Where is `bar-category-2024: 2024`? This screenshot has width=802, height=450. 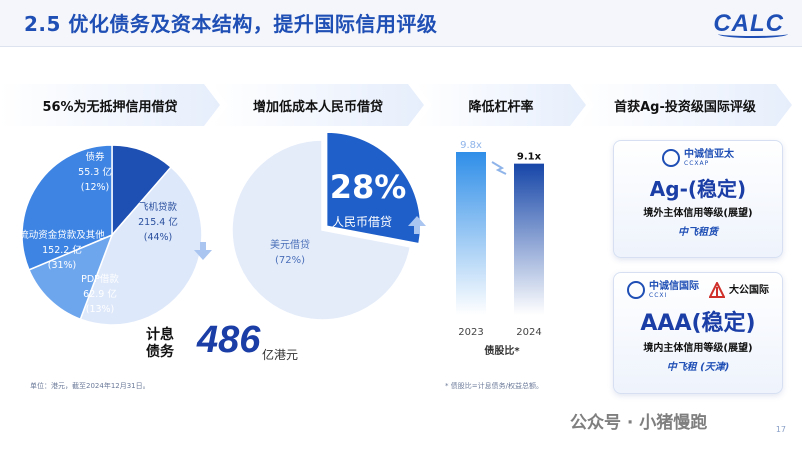
bar-category-2024: 2024 is located at coordinates (528, 332).